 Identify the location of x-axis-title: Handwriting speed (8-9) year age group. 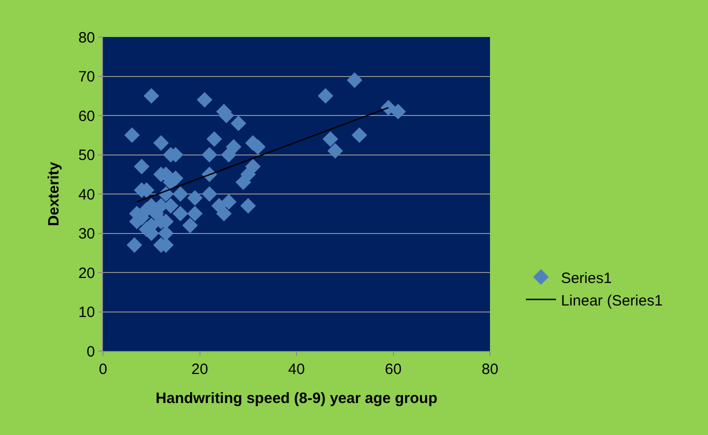
(297, 398).